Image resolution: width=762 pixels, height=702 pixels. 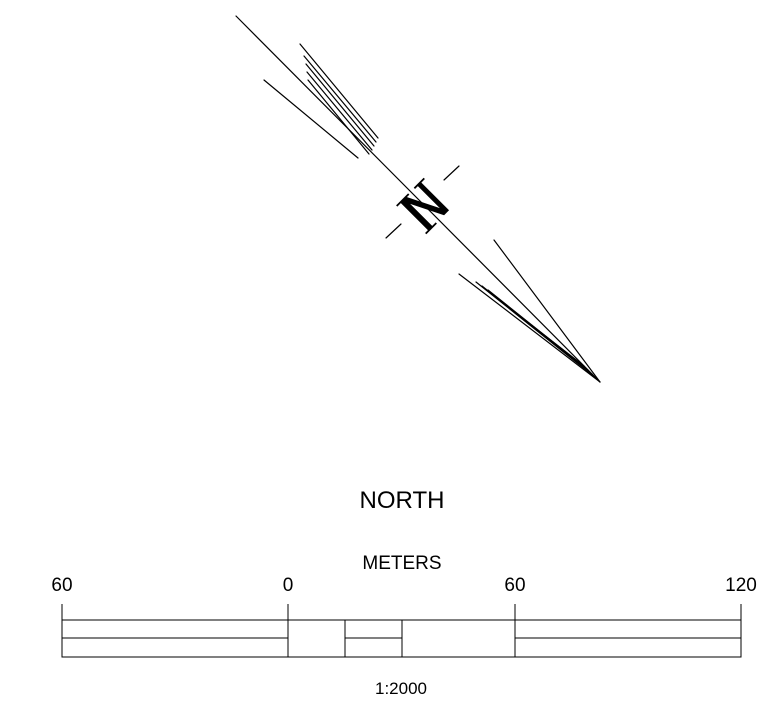 What do you see at coordinates (288, 585) in the screenshot?
I see `scale-tick-label: 0` at bounding box center [288, 585].